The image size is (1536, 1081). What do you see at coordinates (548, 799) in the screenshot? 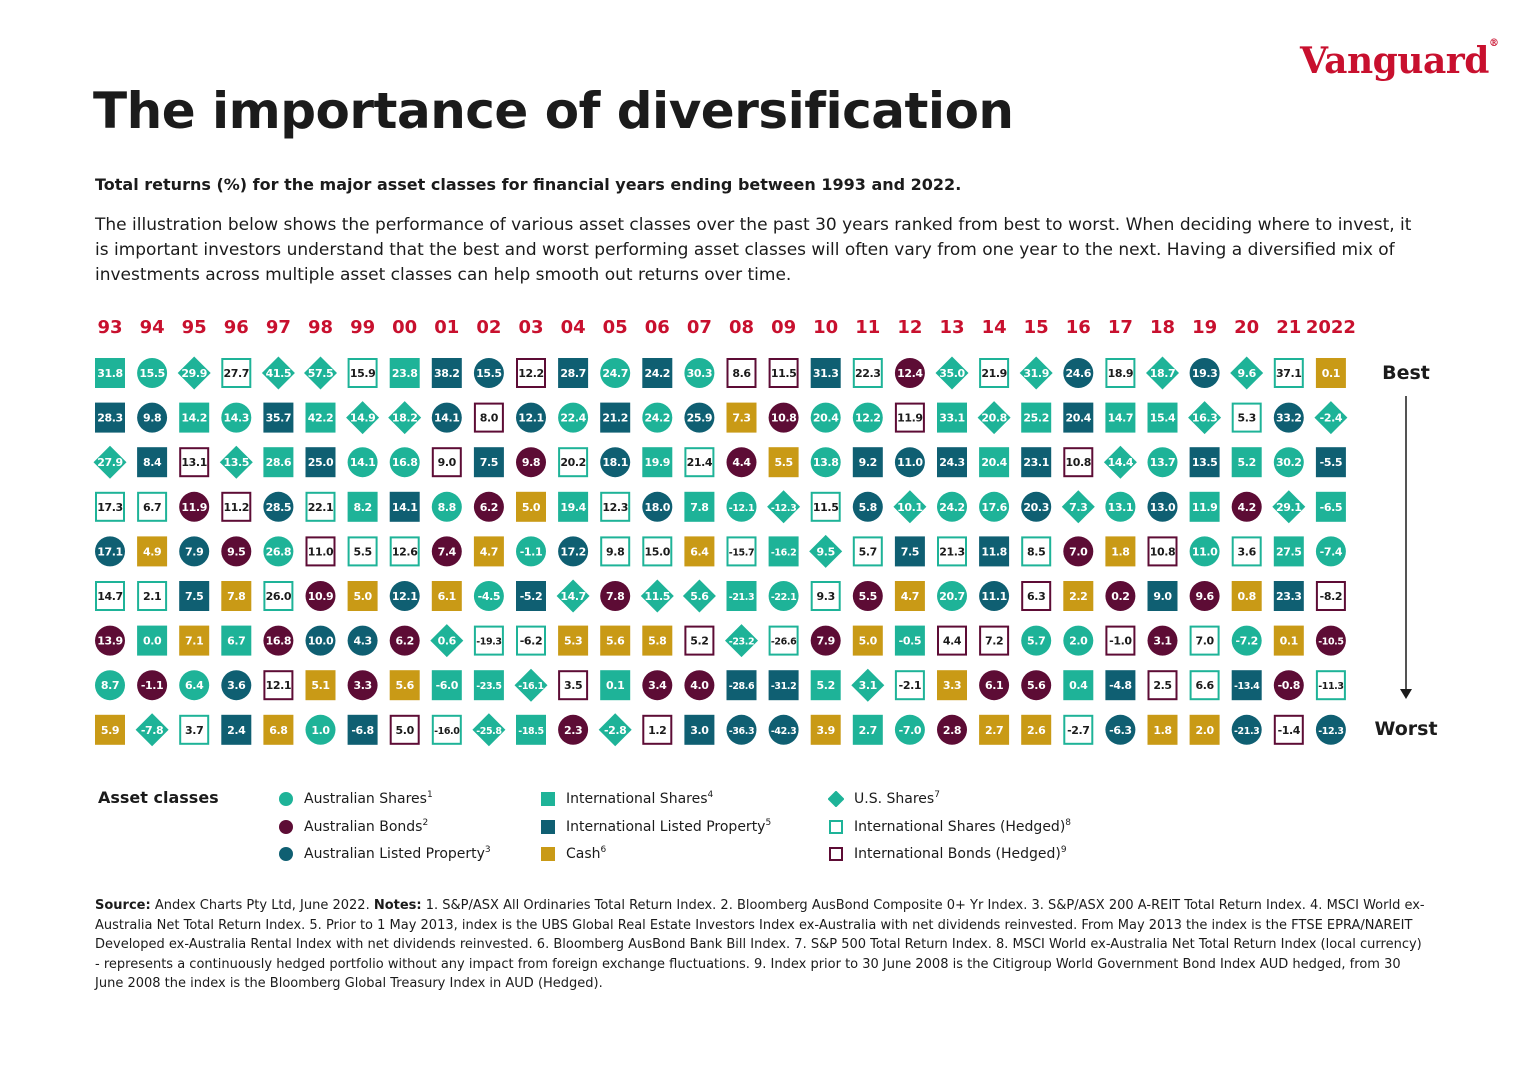
I see `legend-swatch-icon` at bounding box center [548, 799].